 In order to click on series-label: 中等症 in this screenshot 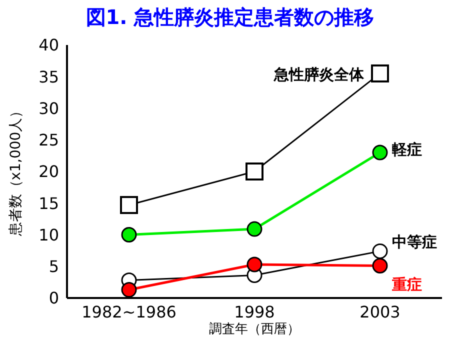, I will do `click(414, 242)`.